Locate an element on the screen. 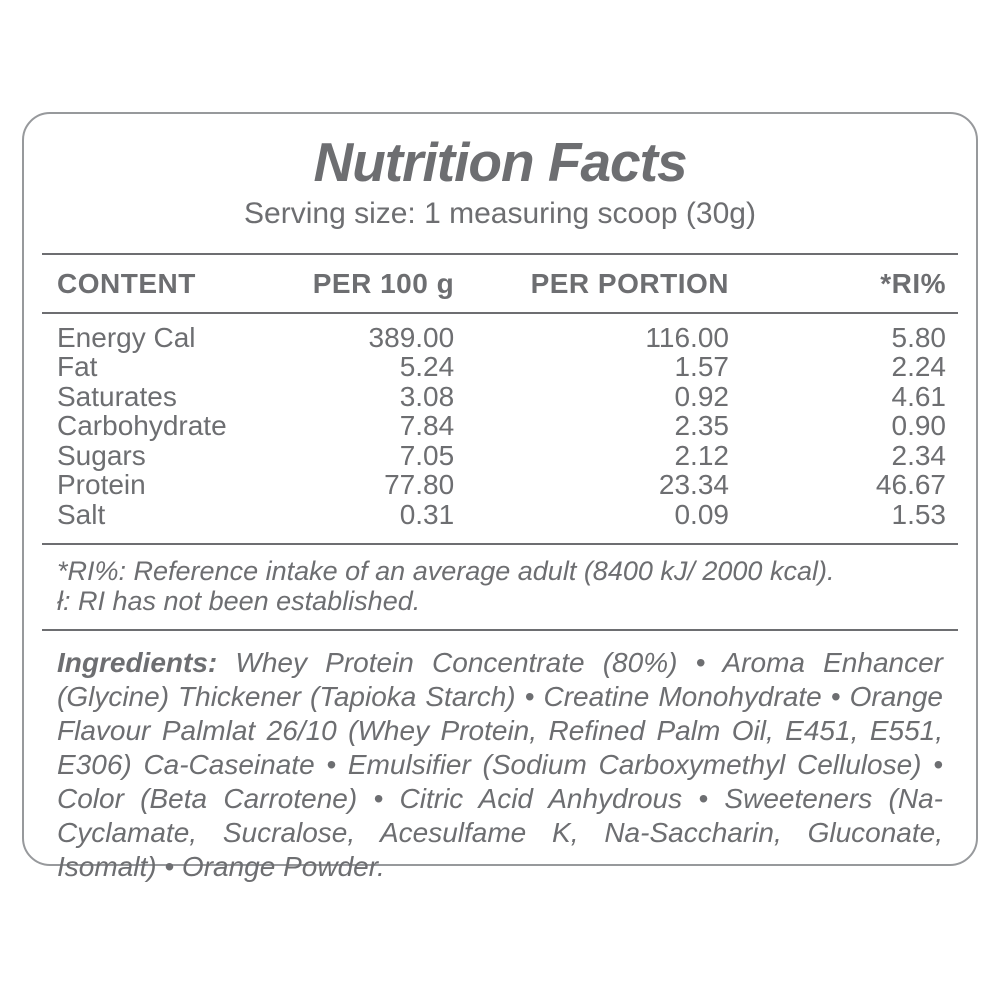 Image resolution: width=1000 pixels, height=1000 pixels. row-per-portion: 2.12 is located at coordinates (701, 455).